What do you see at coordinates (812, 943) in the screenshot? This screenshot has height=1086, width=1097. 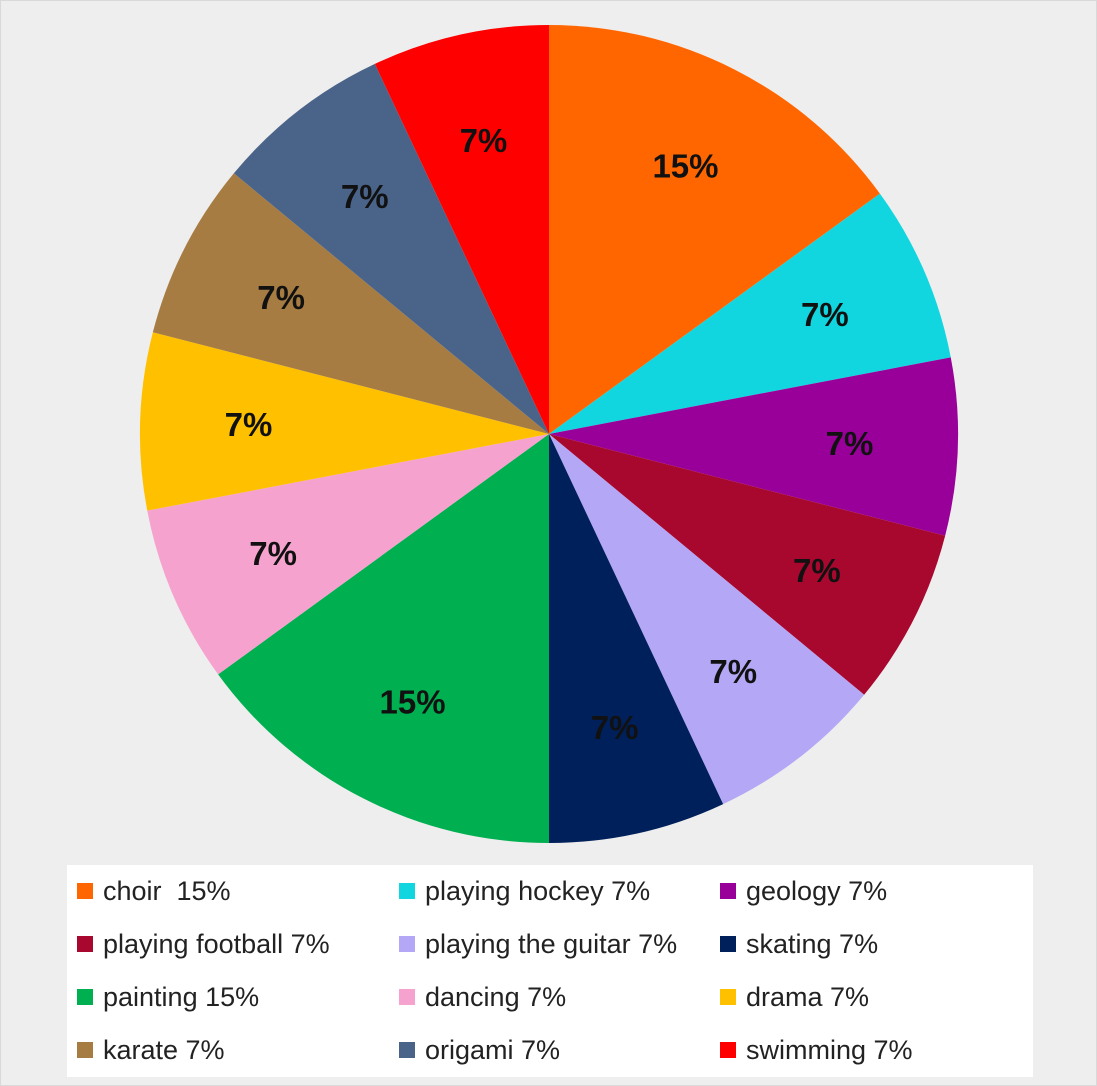 I see `legend-label: skating 7%` at bounding box center [812, 943].